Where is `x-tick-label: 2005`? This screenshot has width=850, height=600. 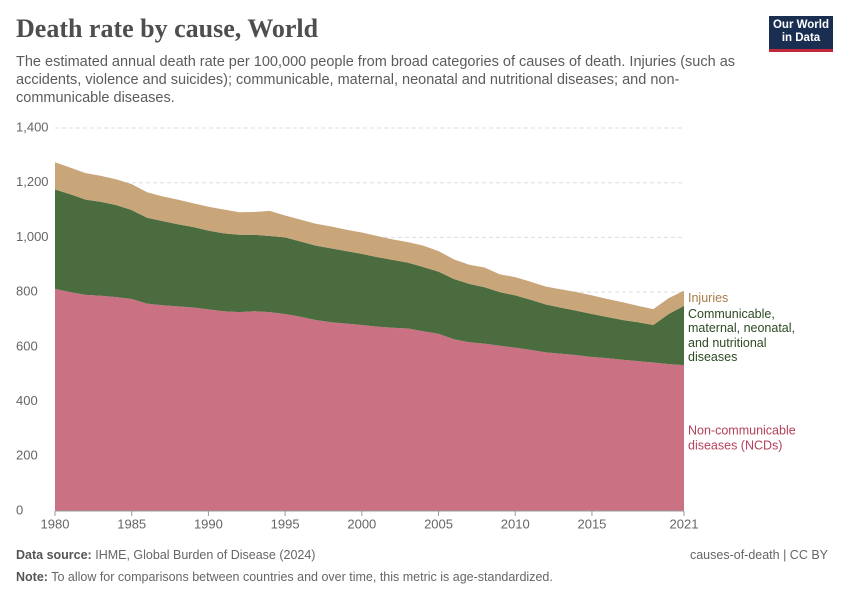 x-tick-label: 2005 is located at coordinates (438, 523).